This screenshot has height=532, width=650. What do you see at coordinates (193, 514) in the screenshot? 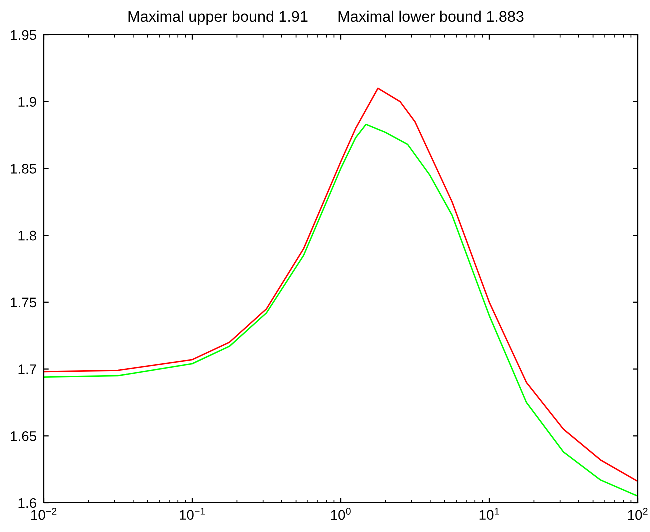
I see `x-tick-label: 10$^{−1}$` at bounding box center [193, 514].